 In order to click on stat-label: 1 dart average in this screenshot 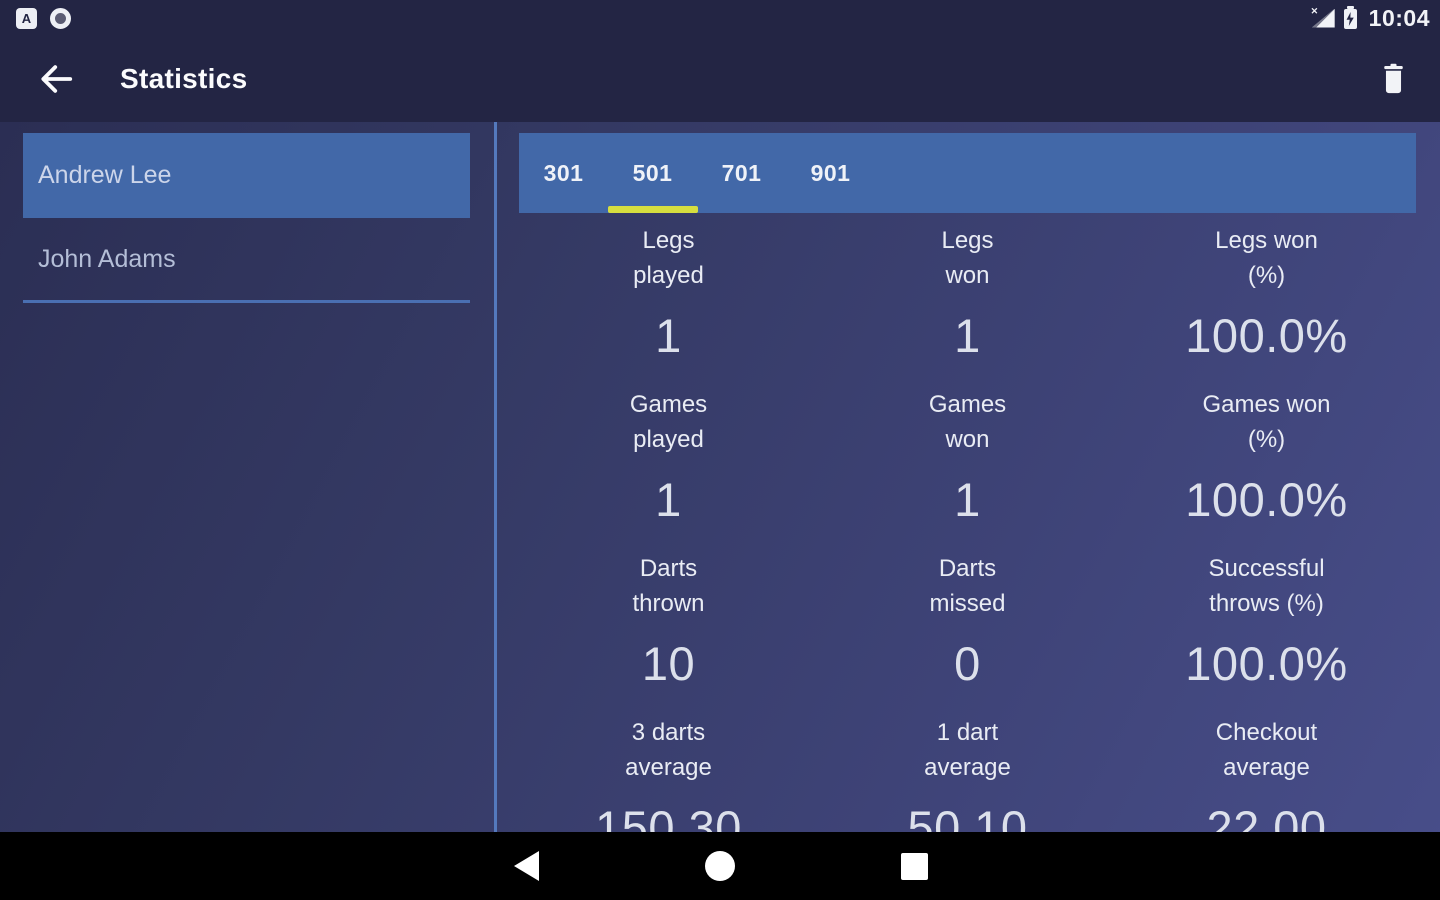, I will do `click(967, 750)`.